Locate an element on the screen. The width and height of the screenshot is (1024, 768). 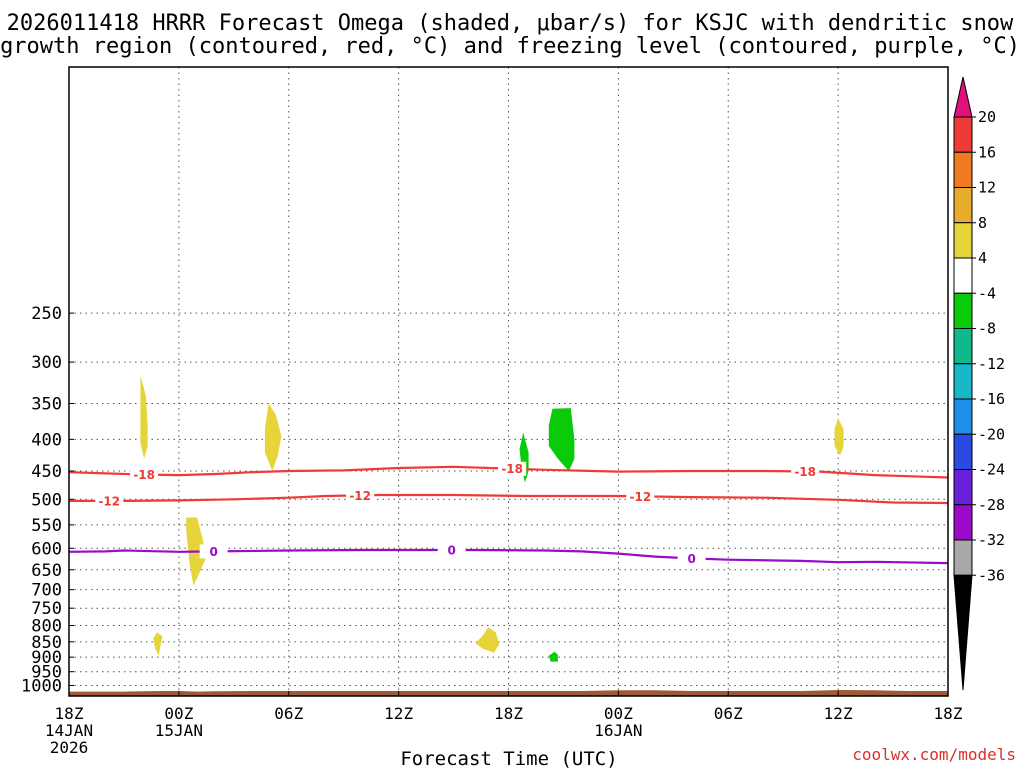
colorbar-label: 12 is located at coordinates (987, 188).